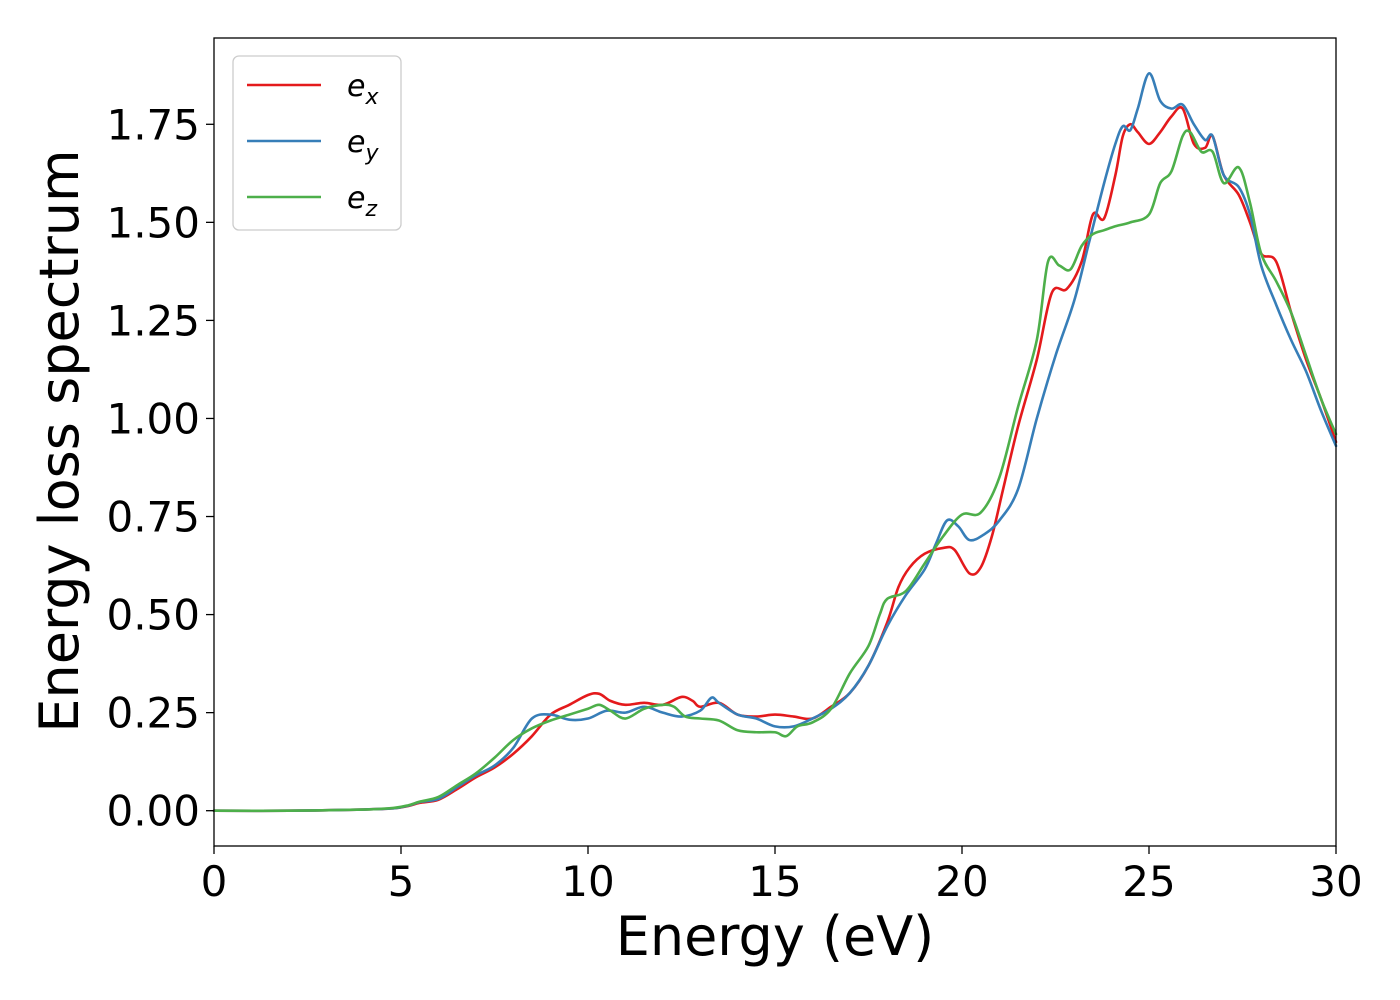 The height and width of the screenshot is (1000, 1400). Describe the element at coordinates (587, 881) in the screenshot. I see `x-tick-label: 10` at that location.